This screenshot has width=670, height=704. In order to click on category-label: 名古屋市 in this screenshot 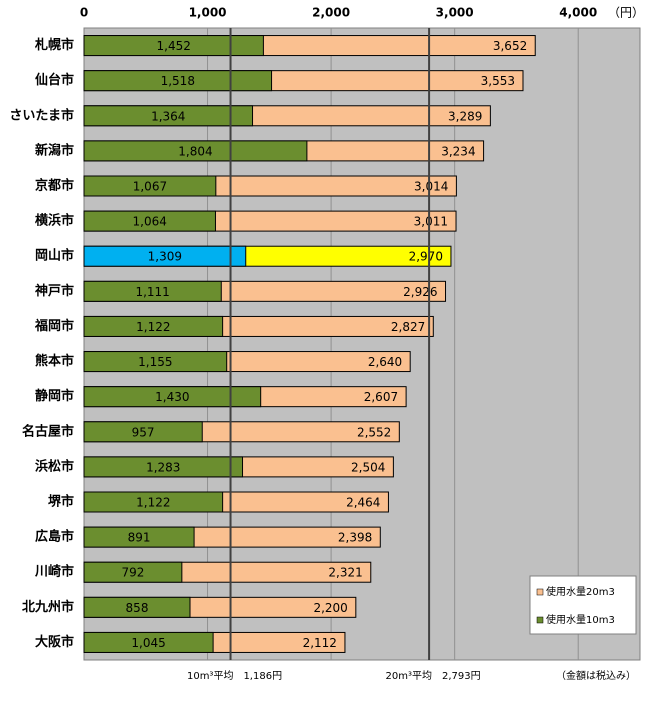, I will do `click(48, 431)`.